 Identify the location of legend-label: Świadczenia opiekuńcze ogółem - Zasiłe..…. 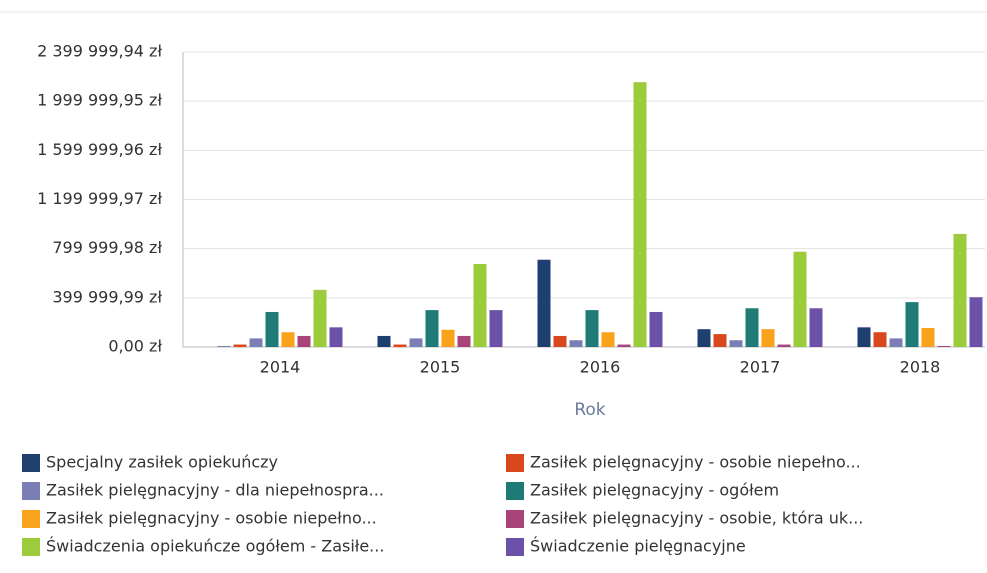
(215, 546).